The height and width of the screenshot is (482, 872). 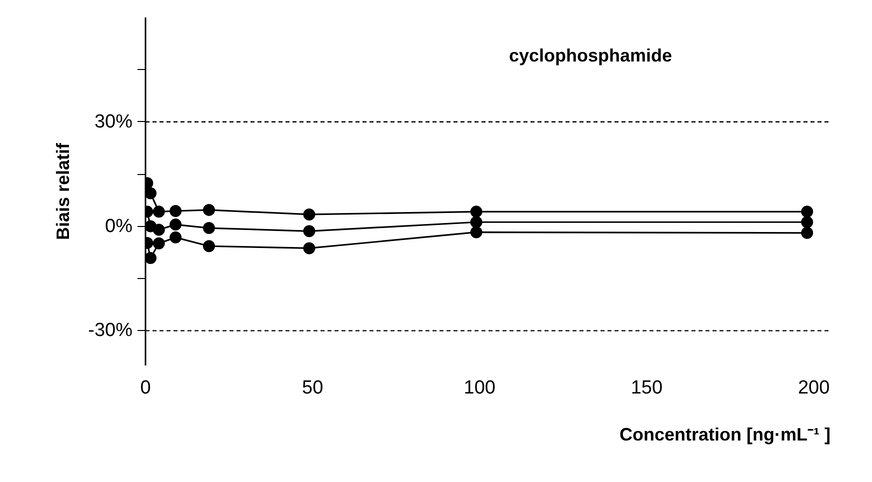 What do you see at coordinates (119, 226) in the screenshot?
I see `y-tick-label: 0%` at bounding box center [119, 226].